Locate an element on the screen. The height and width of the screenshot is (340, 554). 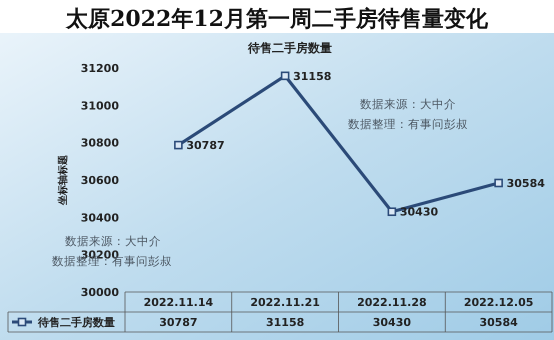
text: 30787 is located at coordinates (205, 145).